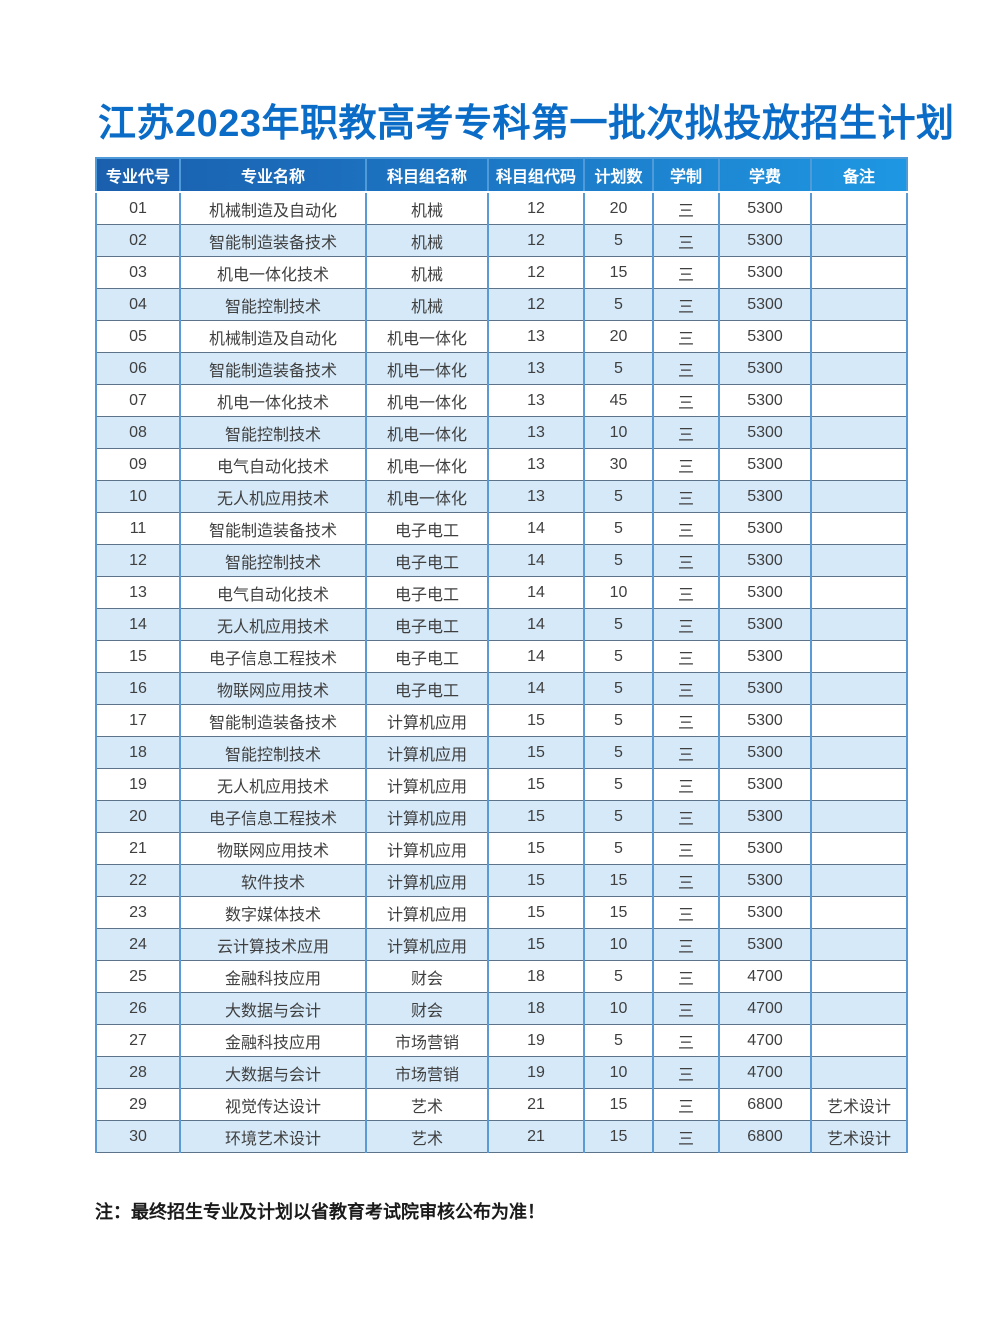 The width and height of the screenshot is (999, 1333). I want to click on cell-subject-group-code: 13, so click(536, 400).